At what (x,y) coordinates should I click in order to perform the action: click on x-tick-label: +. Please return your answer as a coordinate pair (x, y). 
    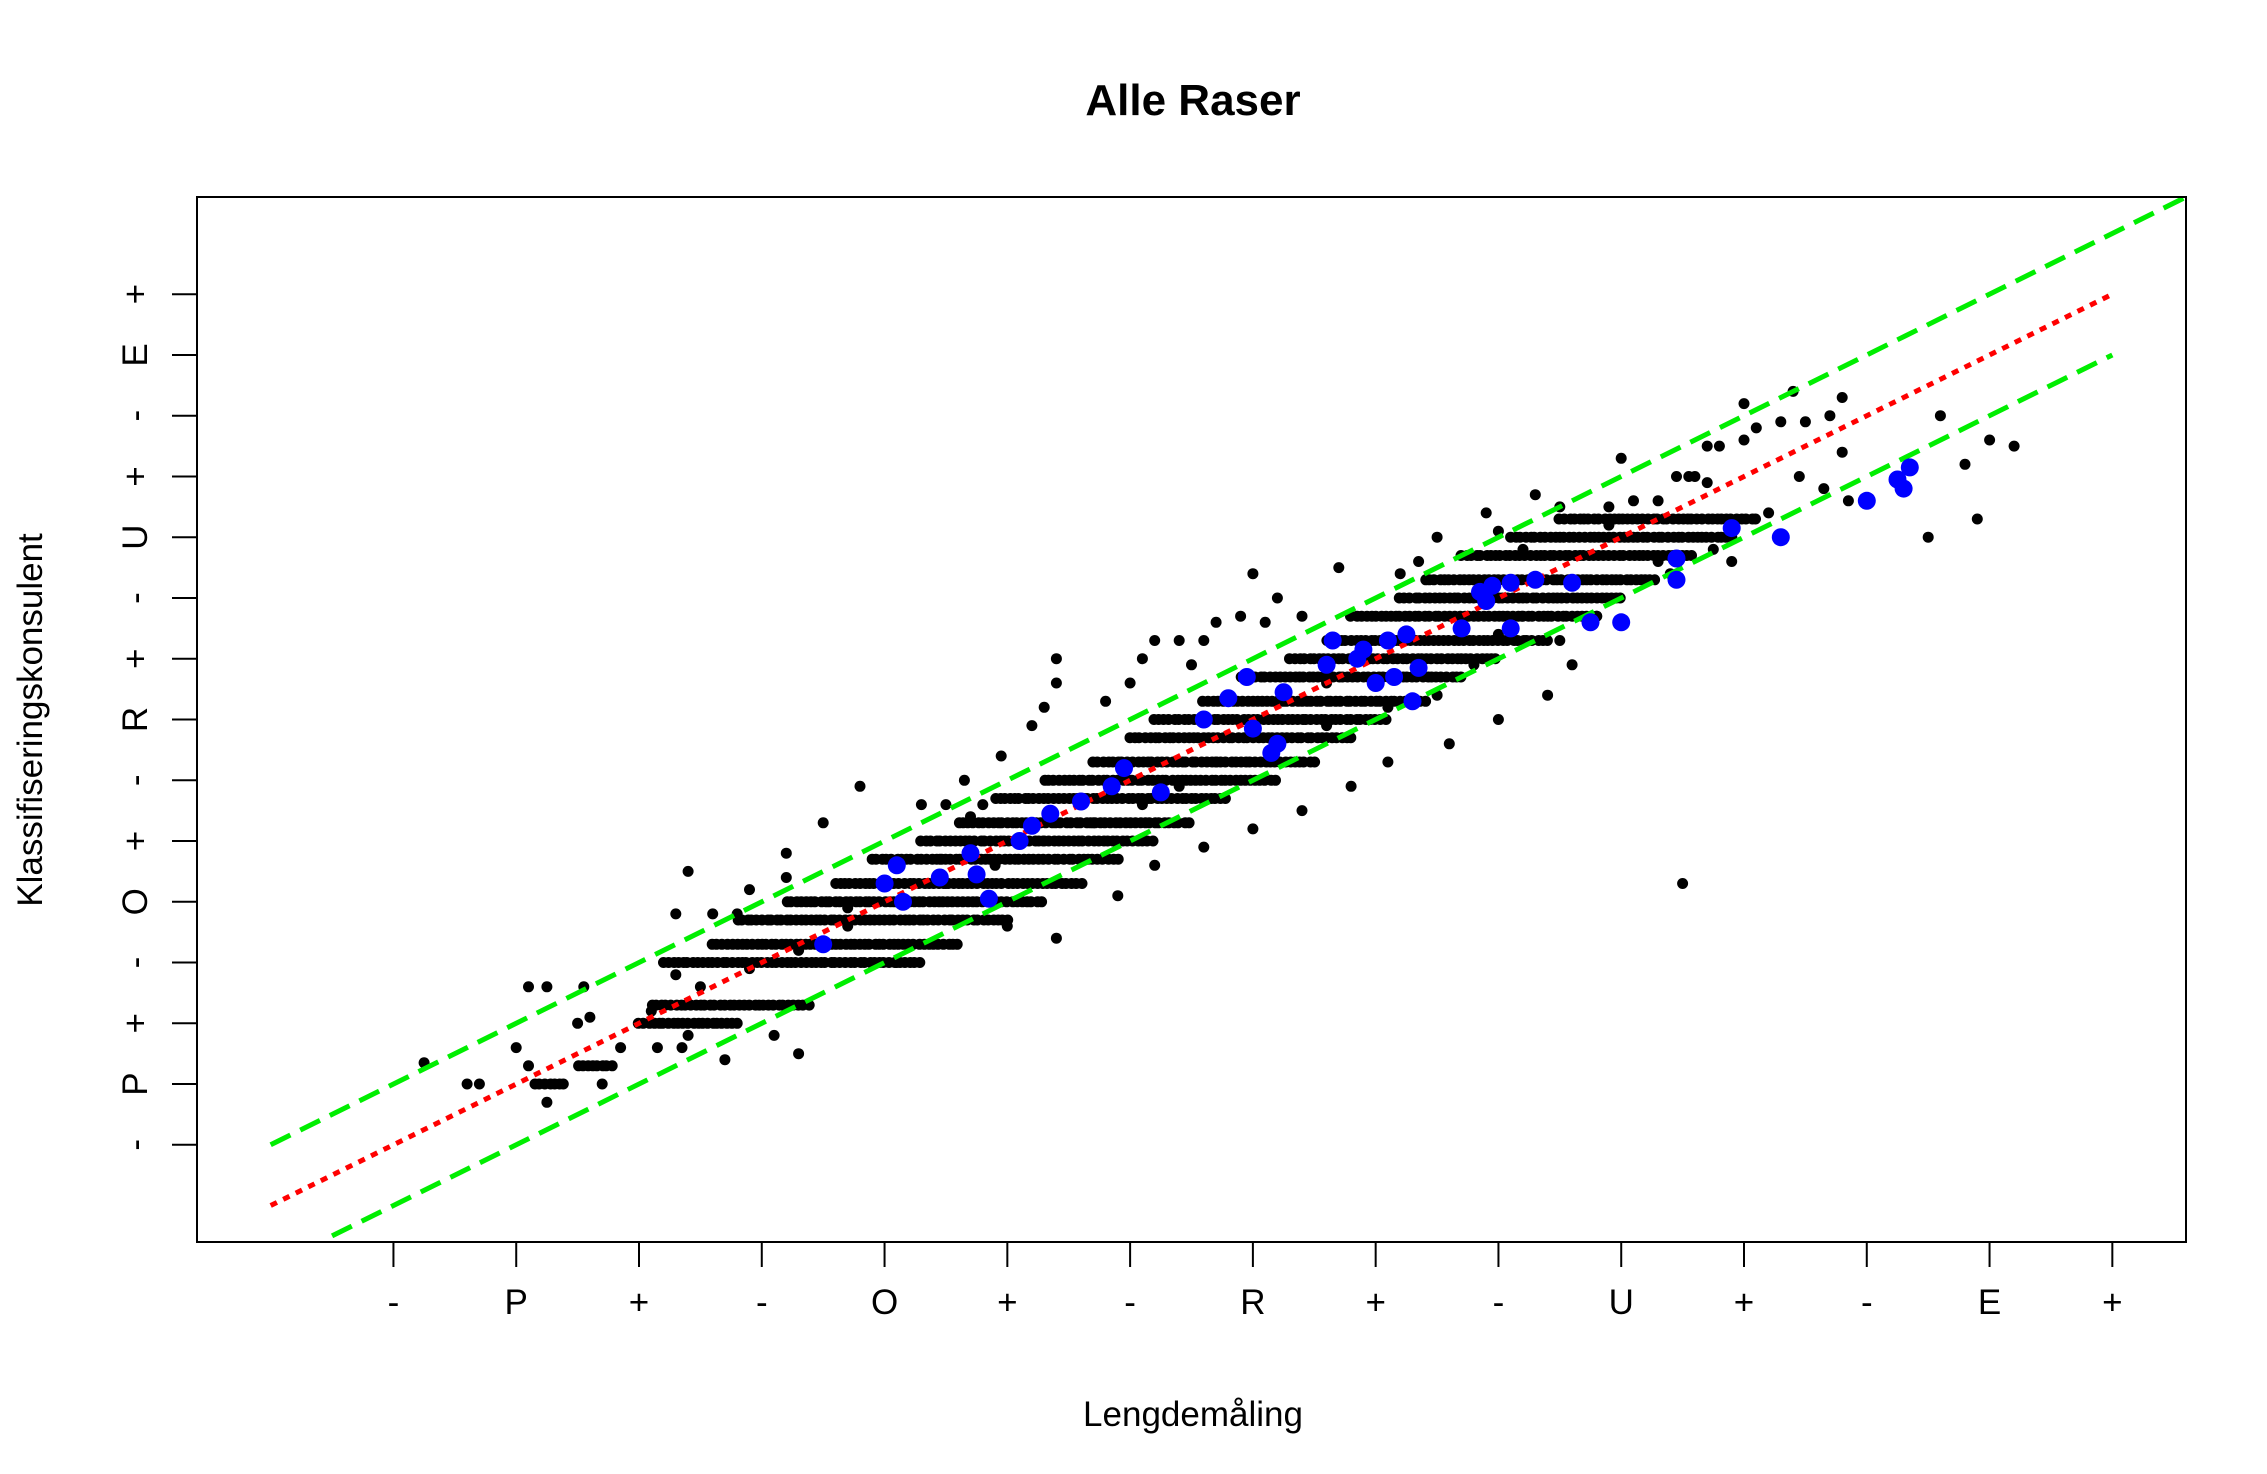
    Looking at the image, I should click on (2112, 1302).